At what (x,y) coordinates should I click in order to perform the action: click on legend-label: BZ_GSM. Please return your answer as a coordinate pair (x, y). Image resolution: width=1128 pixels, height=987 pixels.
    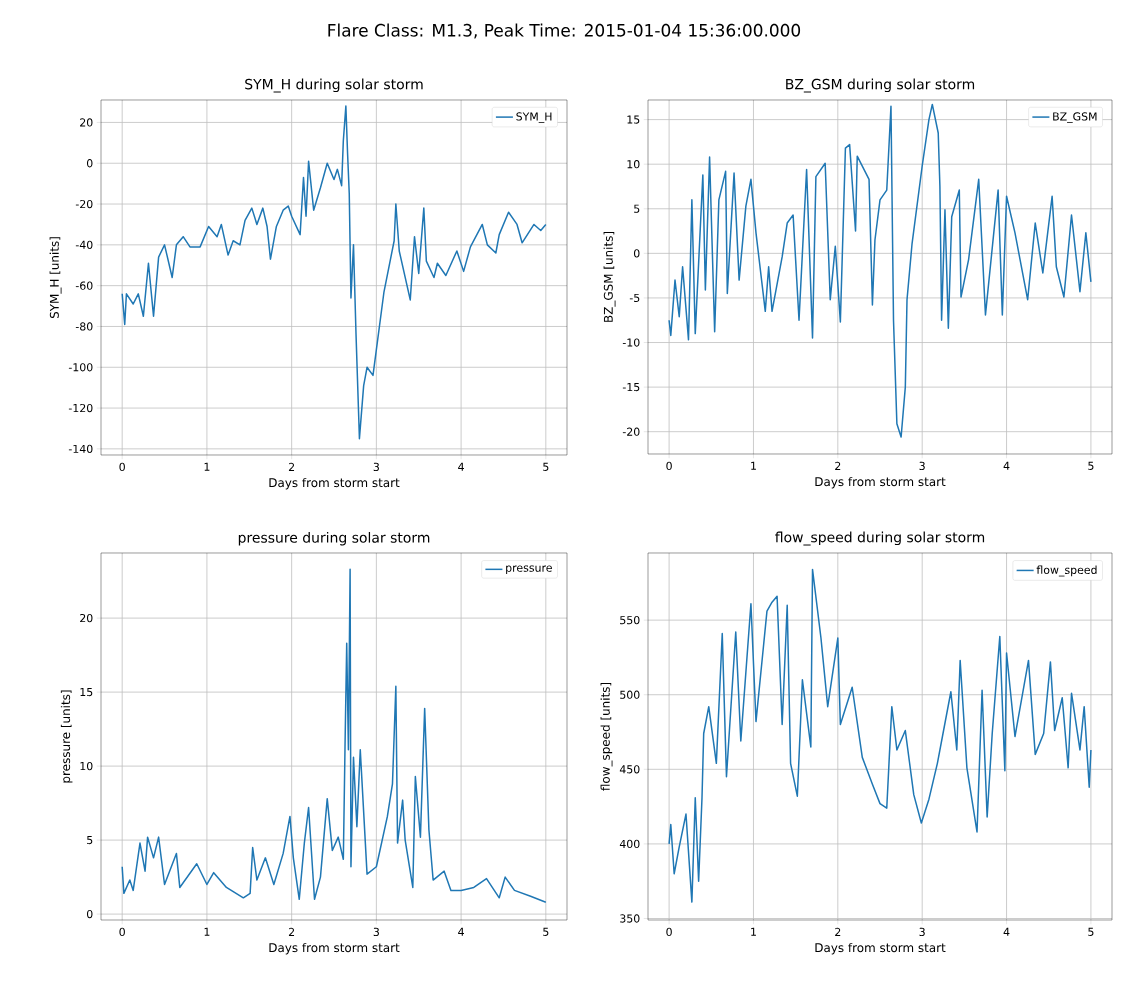
    Looking at the image, I should click on (1075, 117).